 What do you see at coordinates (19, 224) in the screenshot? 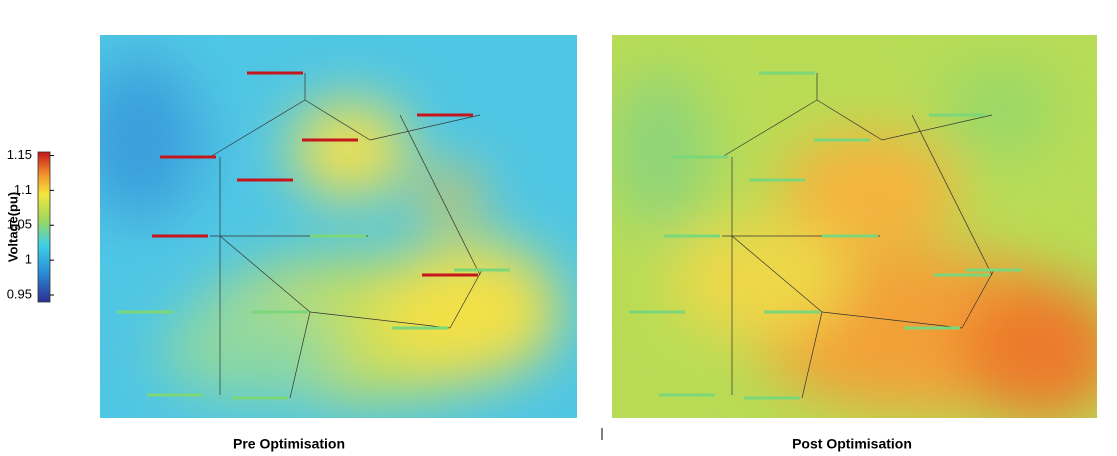
I see `colorbar-tick-label: 1.05` at bounding box center [19, 224].